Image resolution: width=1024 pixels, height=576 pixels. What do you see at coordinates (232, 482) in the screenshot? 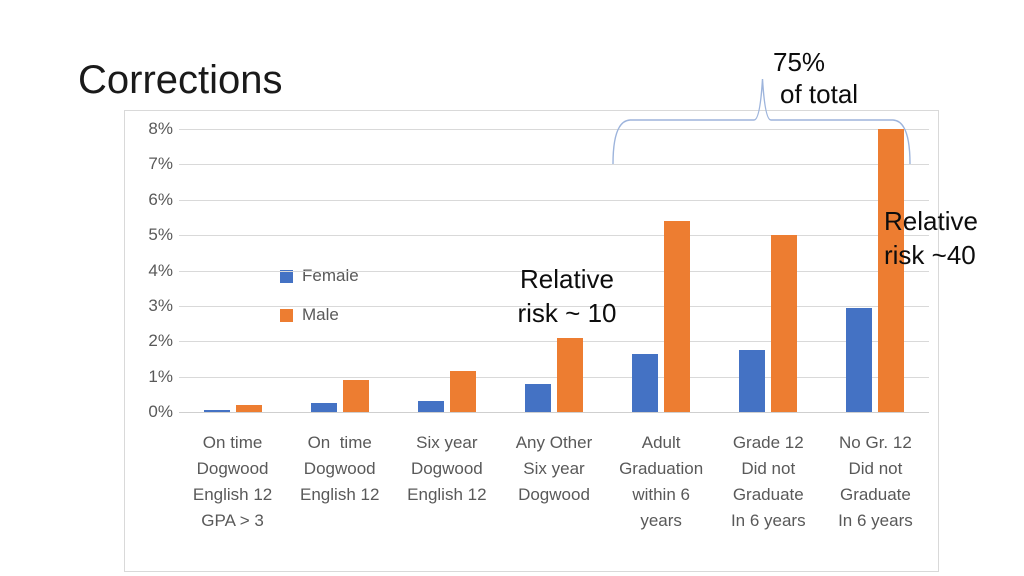
I see `category-label: On time Dogwood English 12 GPA > 3` at bounding box center [232, 482].